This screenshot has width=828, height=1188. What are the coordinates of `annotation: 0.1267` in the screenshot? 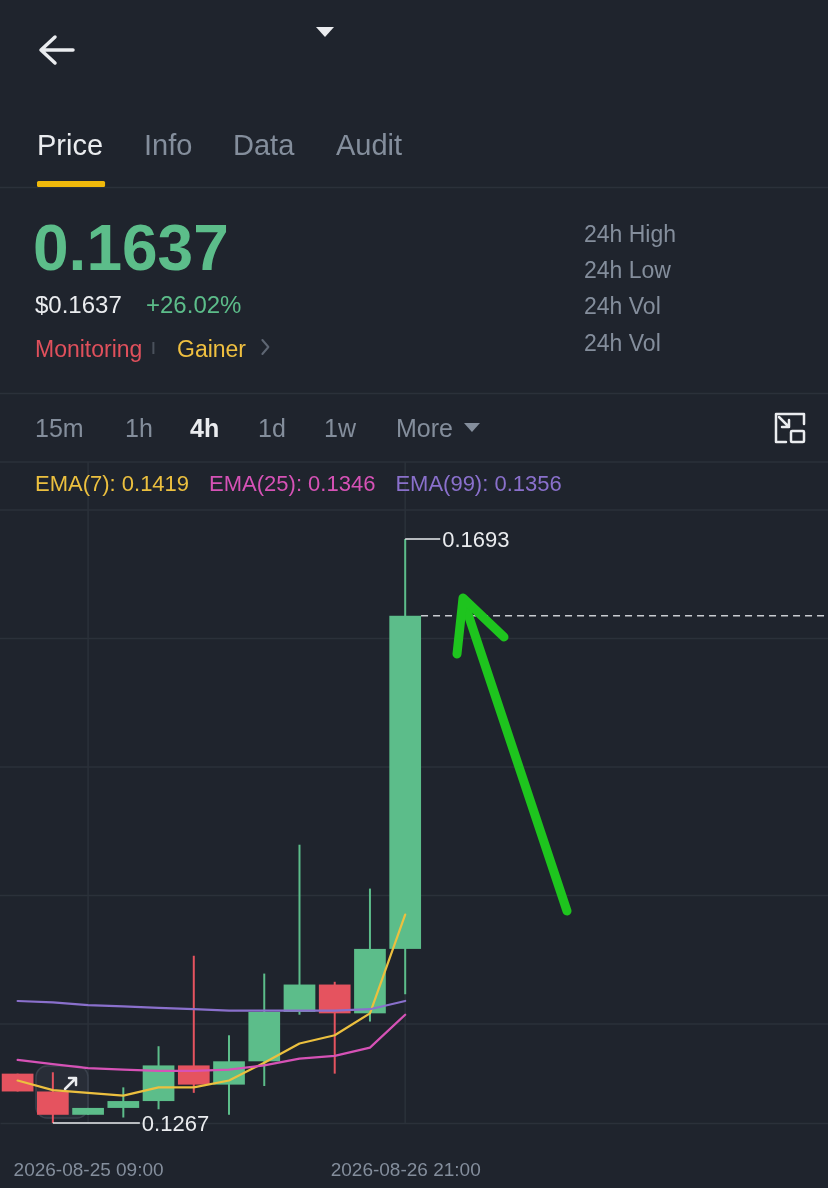 It's located at (175, 1123).